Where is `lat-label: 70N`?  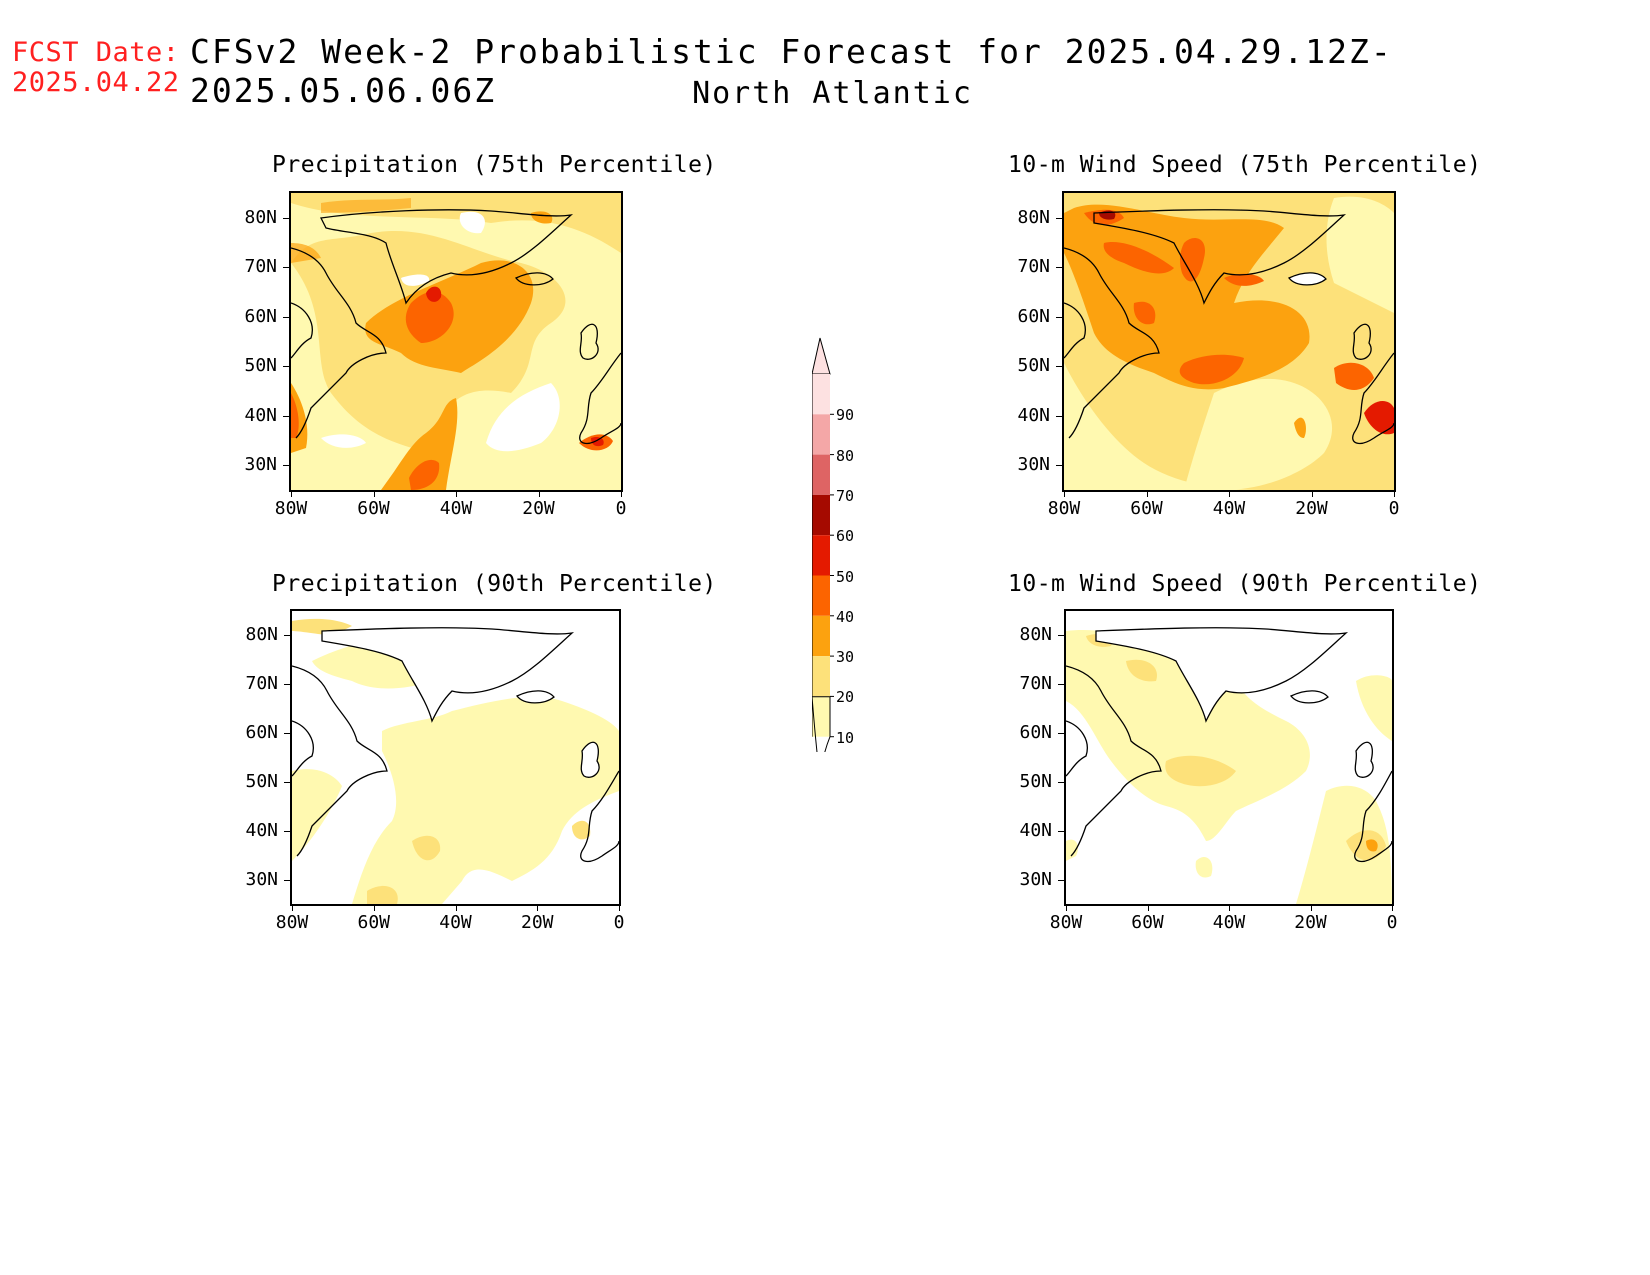
lat-label: 70N is located at coordinates (260, 267).